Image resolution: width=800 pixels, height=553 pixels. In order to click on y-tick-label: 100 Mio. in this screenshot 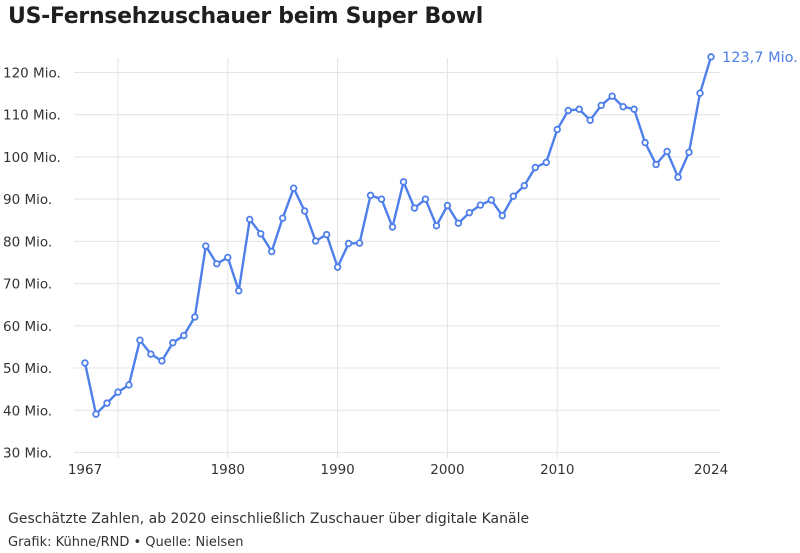, I will do `click(32, 158)`.